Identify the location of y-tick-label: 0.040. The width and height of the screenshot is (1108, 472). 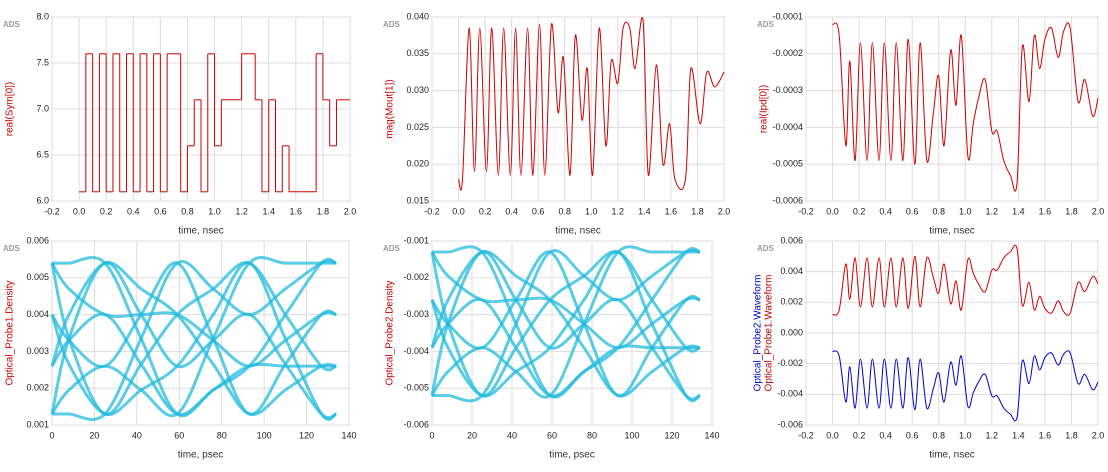
(417, 16).